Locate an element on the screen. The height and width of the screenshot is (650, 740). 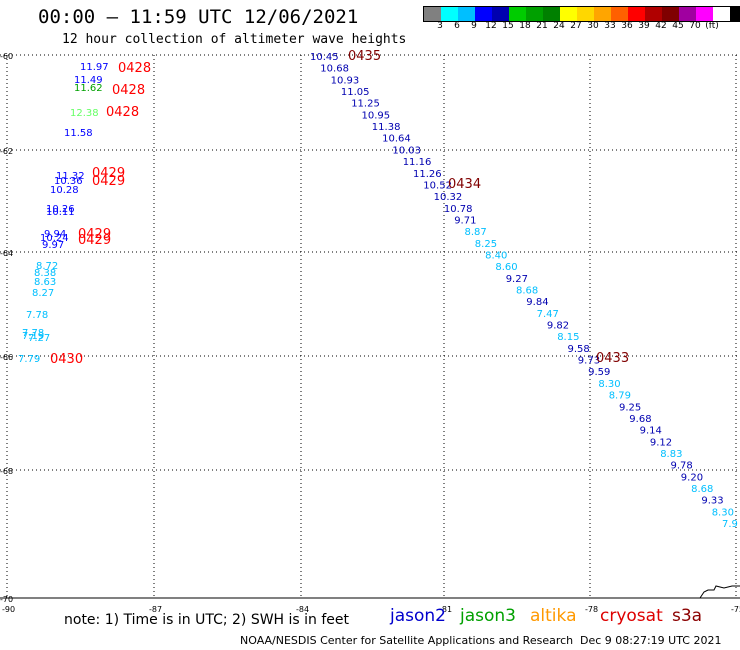
wave-height-label: 11.62 is located at coordinates (88, 88).